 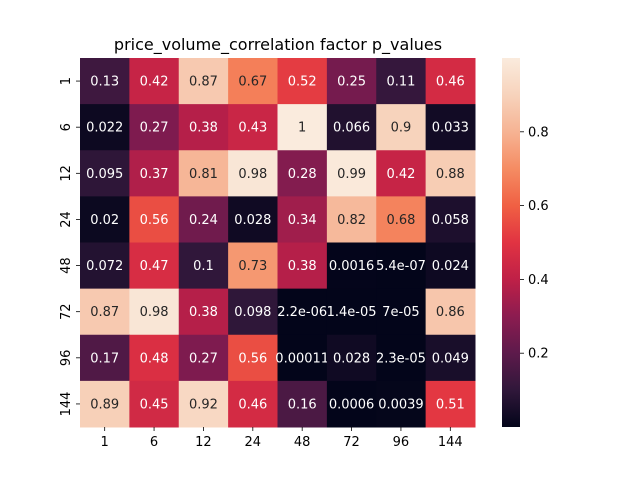 I want to click on cell-value-label: 0.89, so click(x=104, y=404).